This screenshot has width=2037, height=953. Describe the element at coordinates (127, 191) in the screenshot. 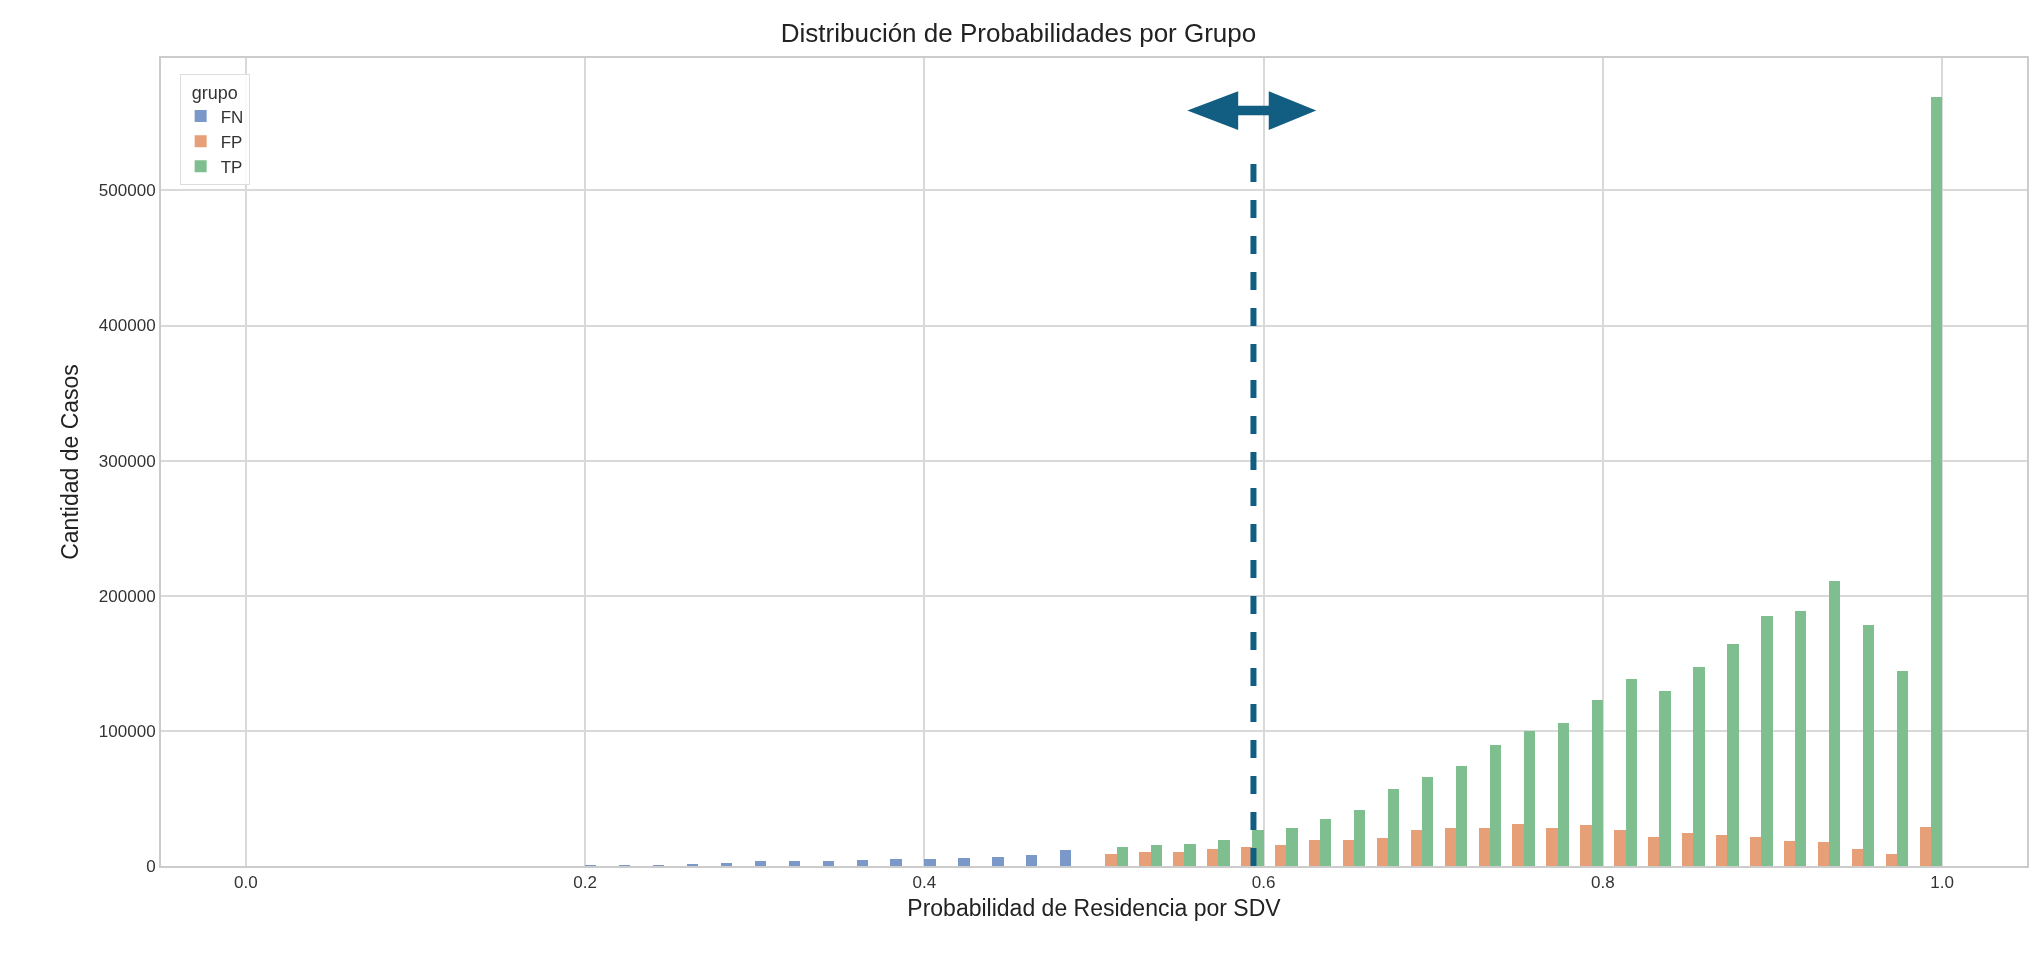

I see `y-tick-label: 500000` at that location.